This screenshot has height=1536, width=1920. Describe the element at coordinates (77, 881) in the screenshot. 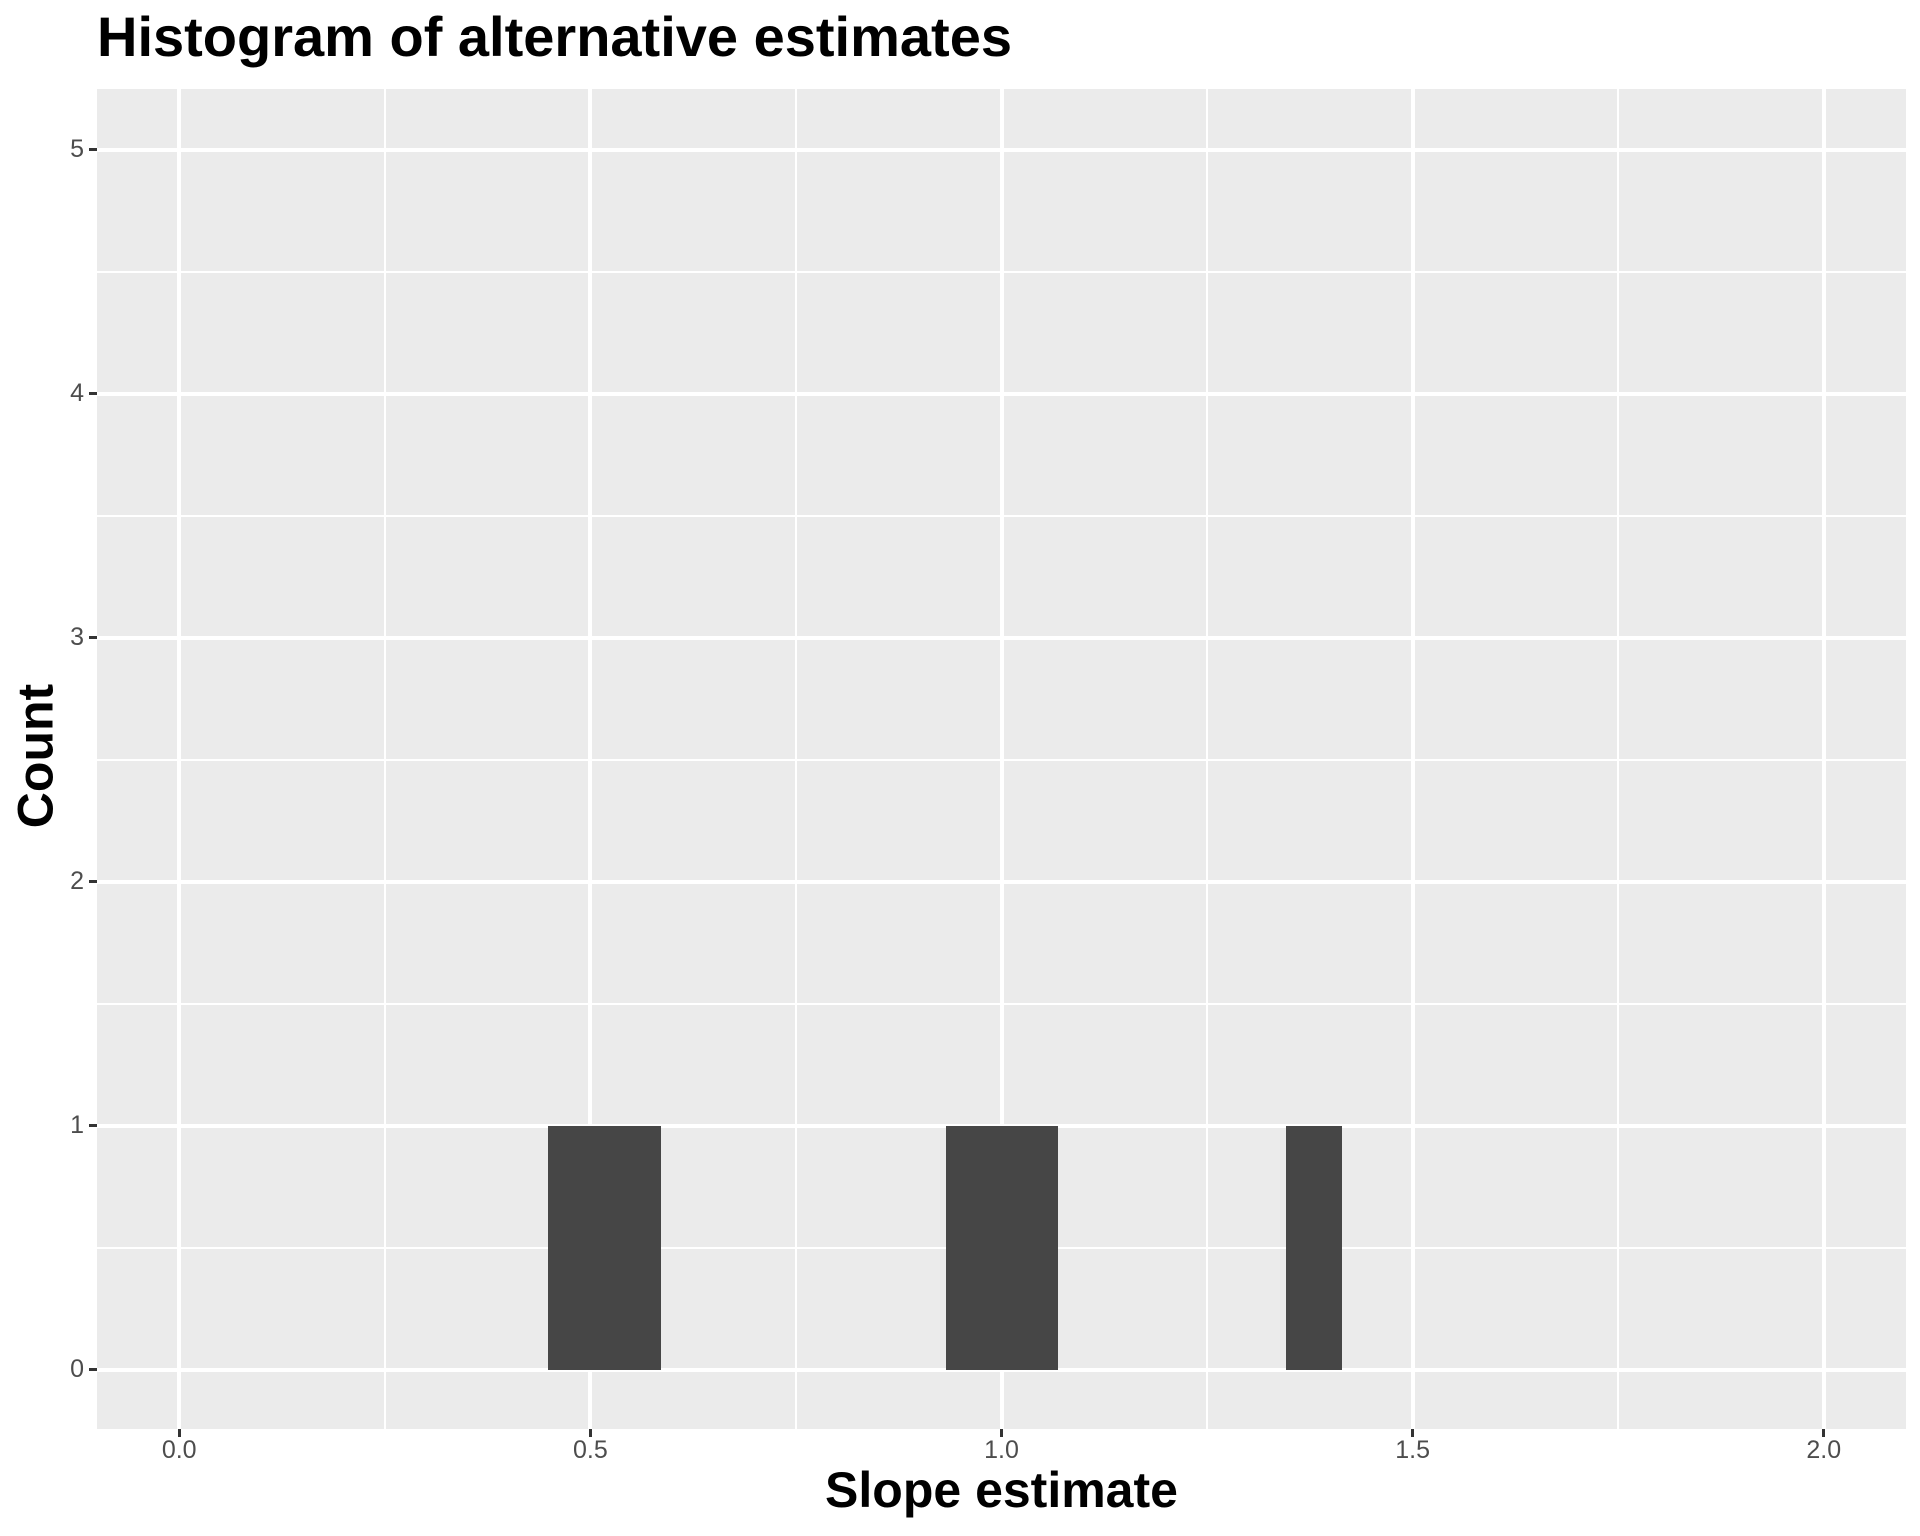

I see `y-tick-label: 2` at that location.